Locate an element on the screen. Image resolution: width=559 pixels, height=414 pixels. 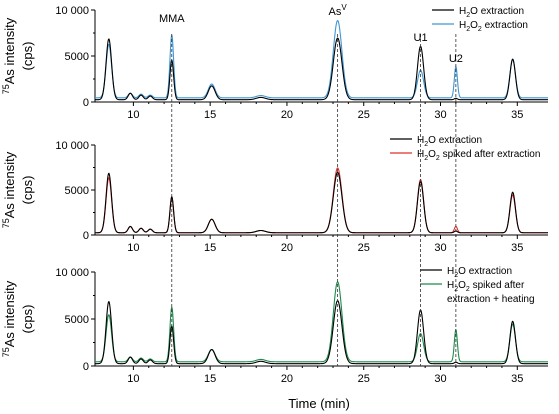
annotation-label: MMA is located at coordinates (172, 19).